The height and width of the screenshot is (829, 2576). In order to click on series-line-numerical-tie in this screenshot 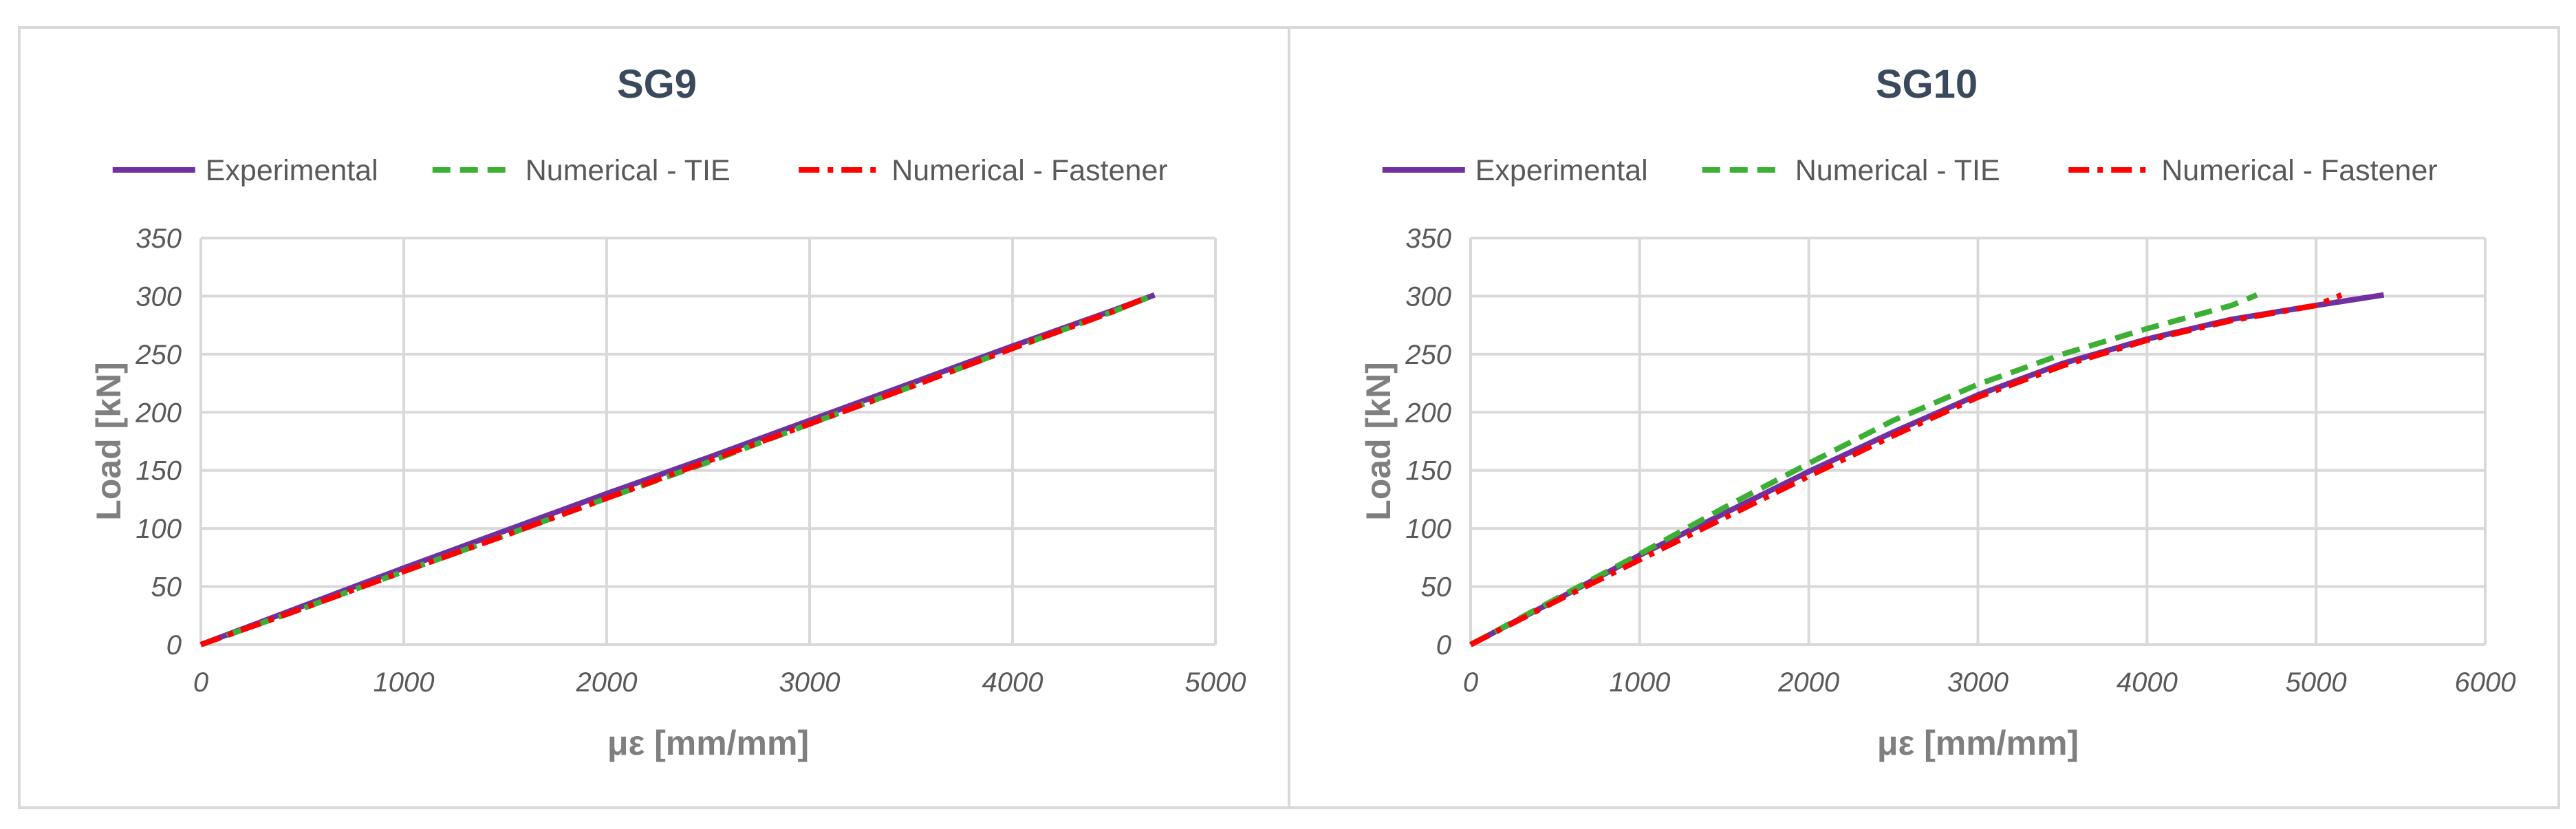, I will do `click(1863, 469)`.